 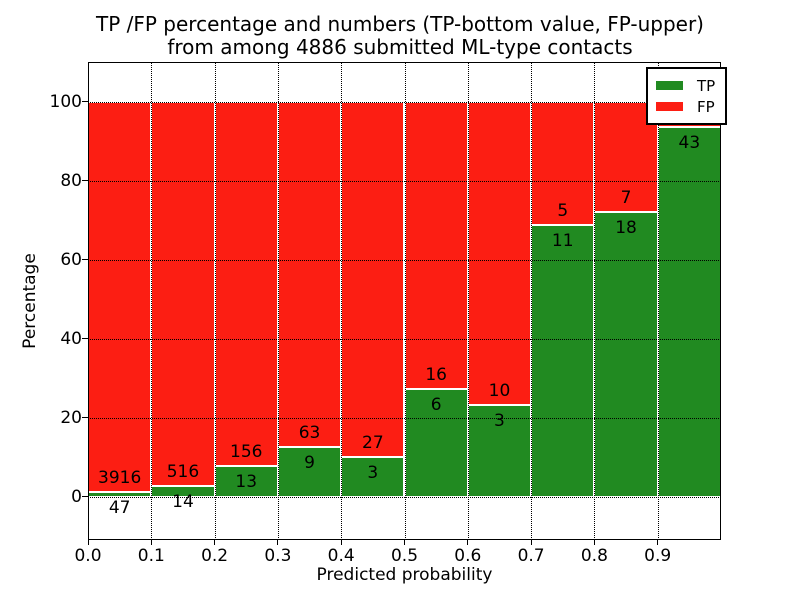 I want to click on y-axis-label: Percentage, so click(x=30, y=301).